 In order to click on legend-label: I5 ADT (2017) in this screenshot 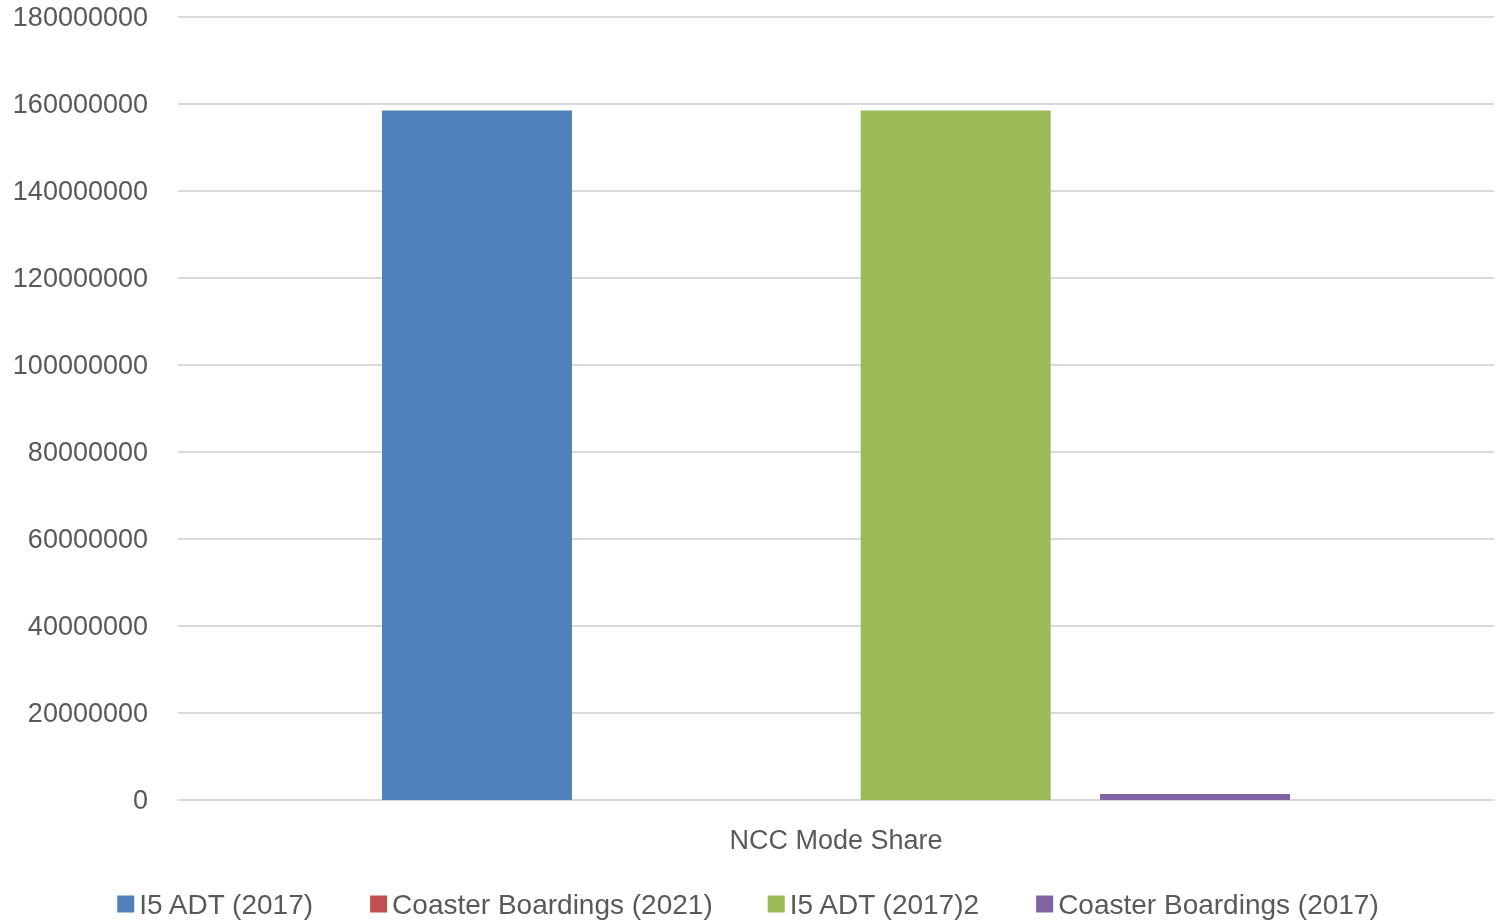, I will do `click(226, 904)`.